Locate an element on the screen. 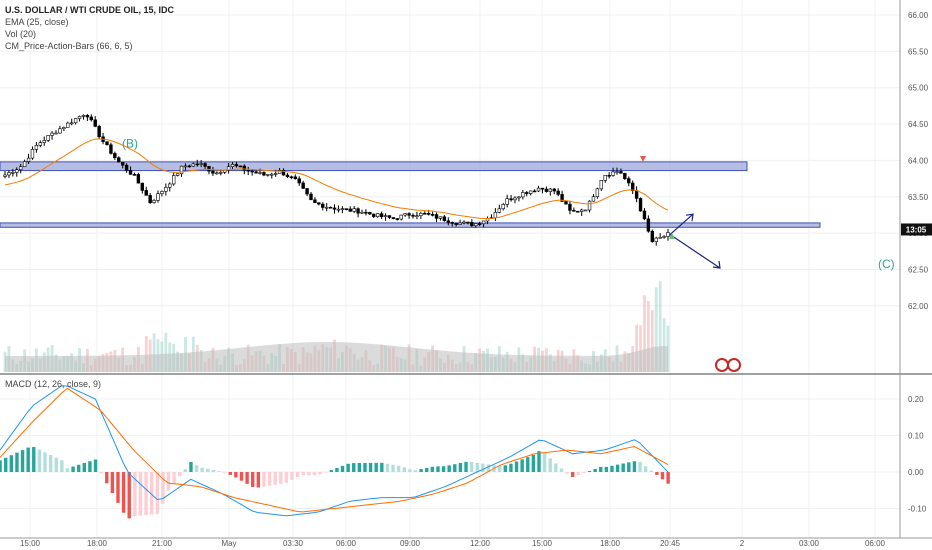  indicator-price-action-bars: CM_Price-Action-Bars (66, 6, 5) is located at coordinates (69, 46).